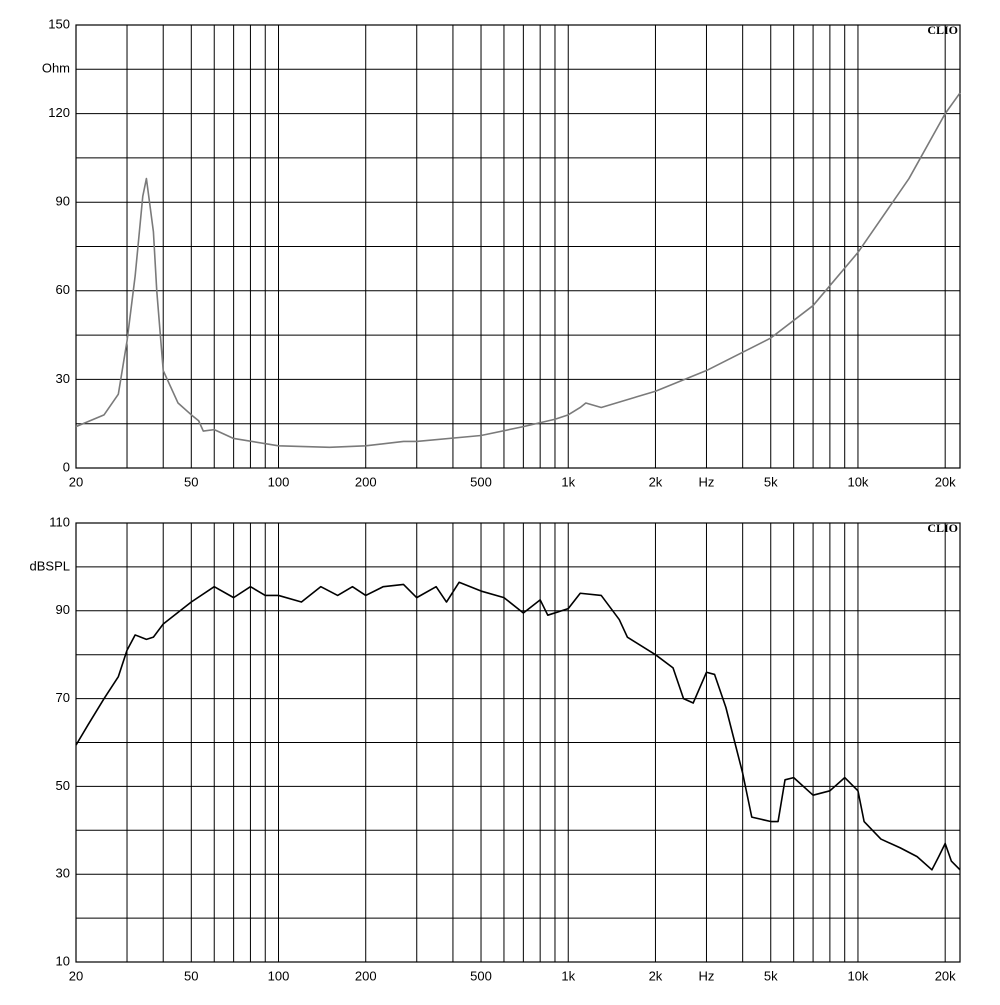 The height and width of the screenshot is (1005, 1000). What do you see at coordinates (59, 23) in the screenshot?
I see `y-tick-label: 150` at bounding box center [59, 23].